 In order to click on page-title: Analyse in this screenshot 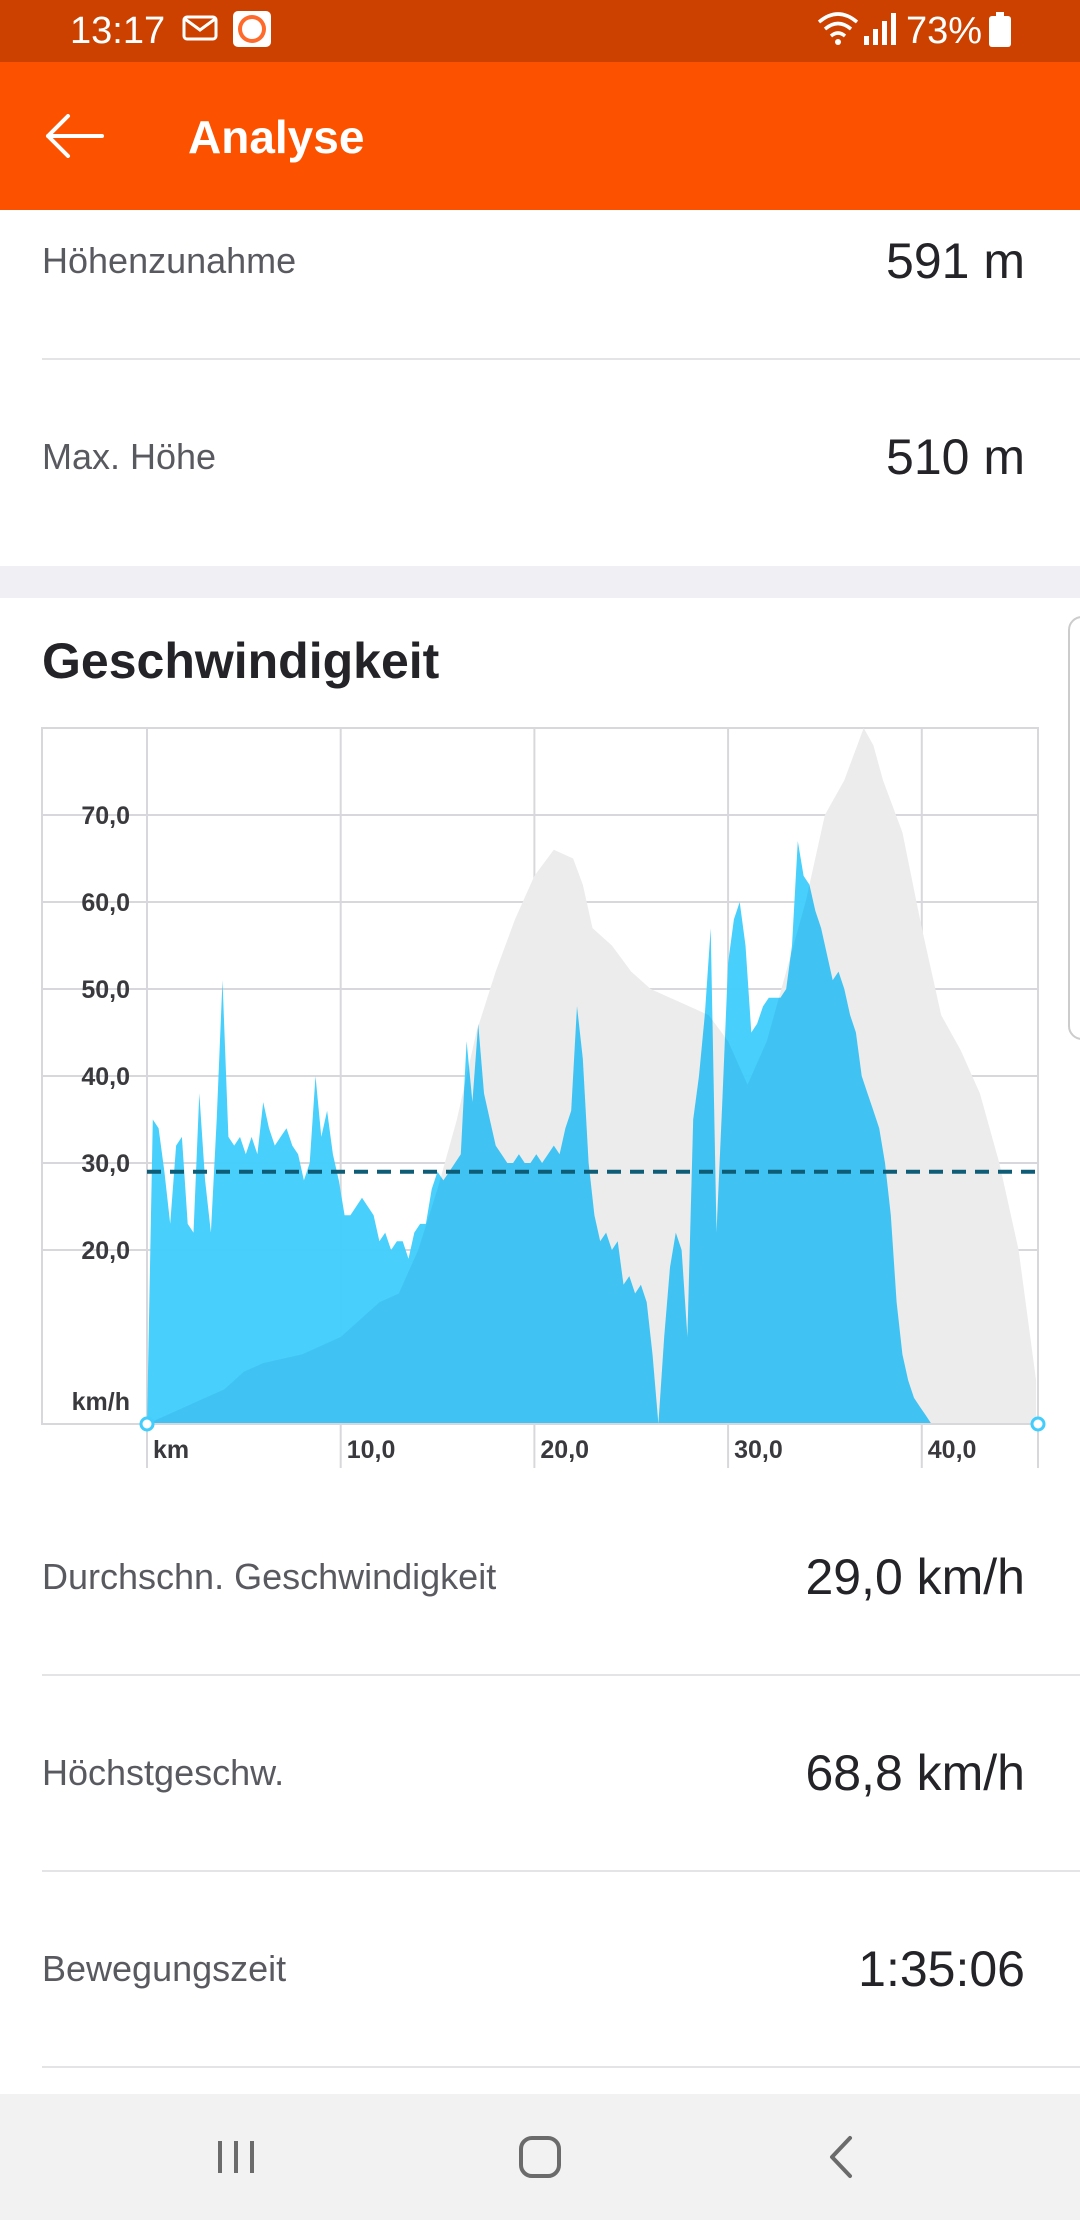, I will do `click(276, 137)`.